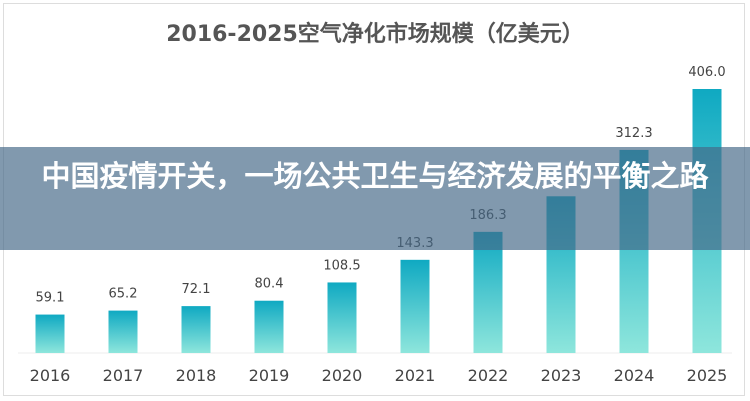  Describe the element at coordinates (342, 375) in the screenshot. I see `x-tick-2020: 2020` at that location.